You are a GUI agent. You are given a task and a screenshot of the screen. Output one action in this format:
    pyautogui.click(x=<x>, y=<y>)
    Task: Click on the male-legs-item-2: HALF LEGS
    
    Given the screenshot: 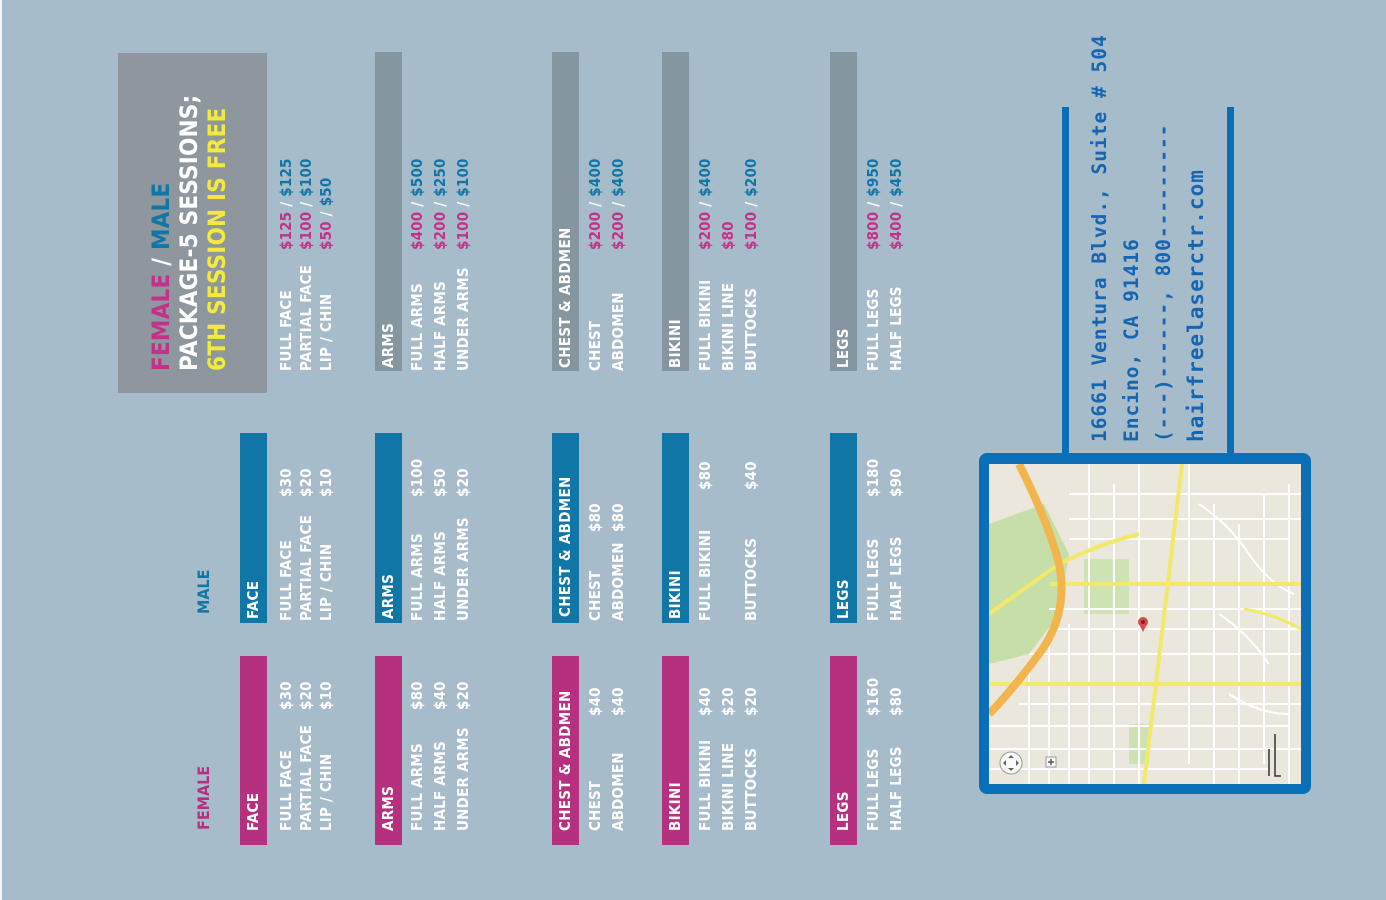 What is the action you would take?
    pyautogui.click(x=896, y=578)
    